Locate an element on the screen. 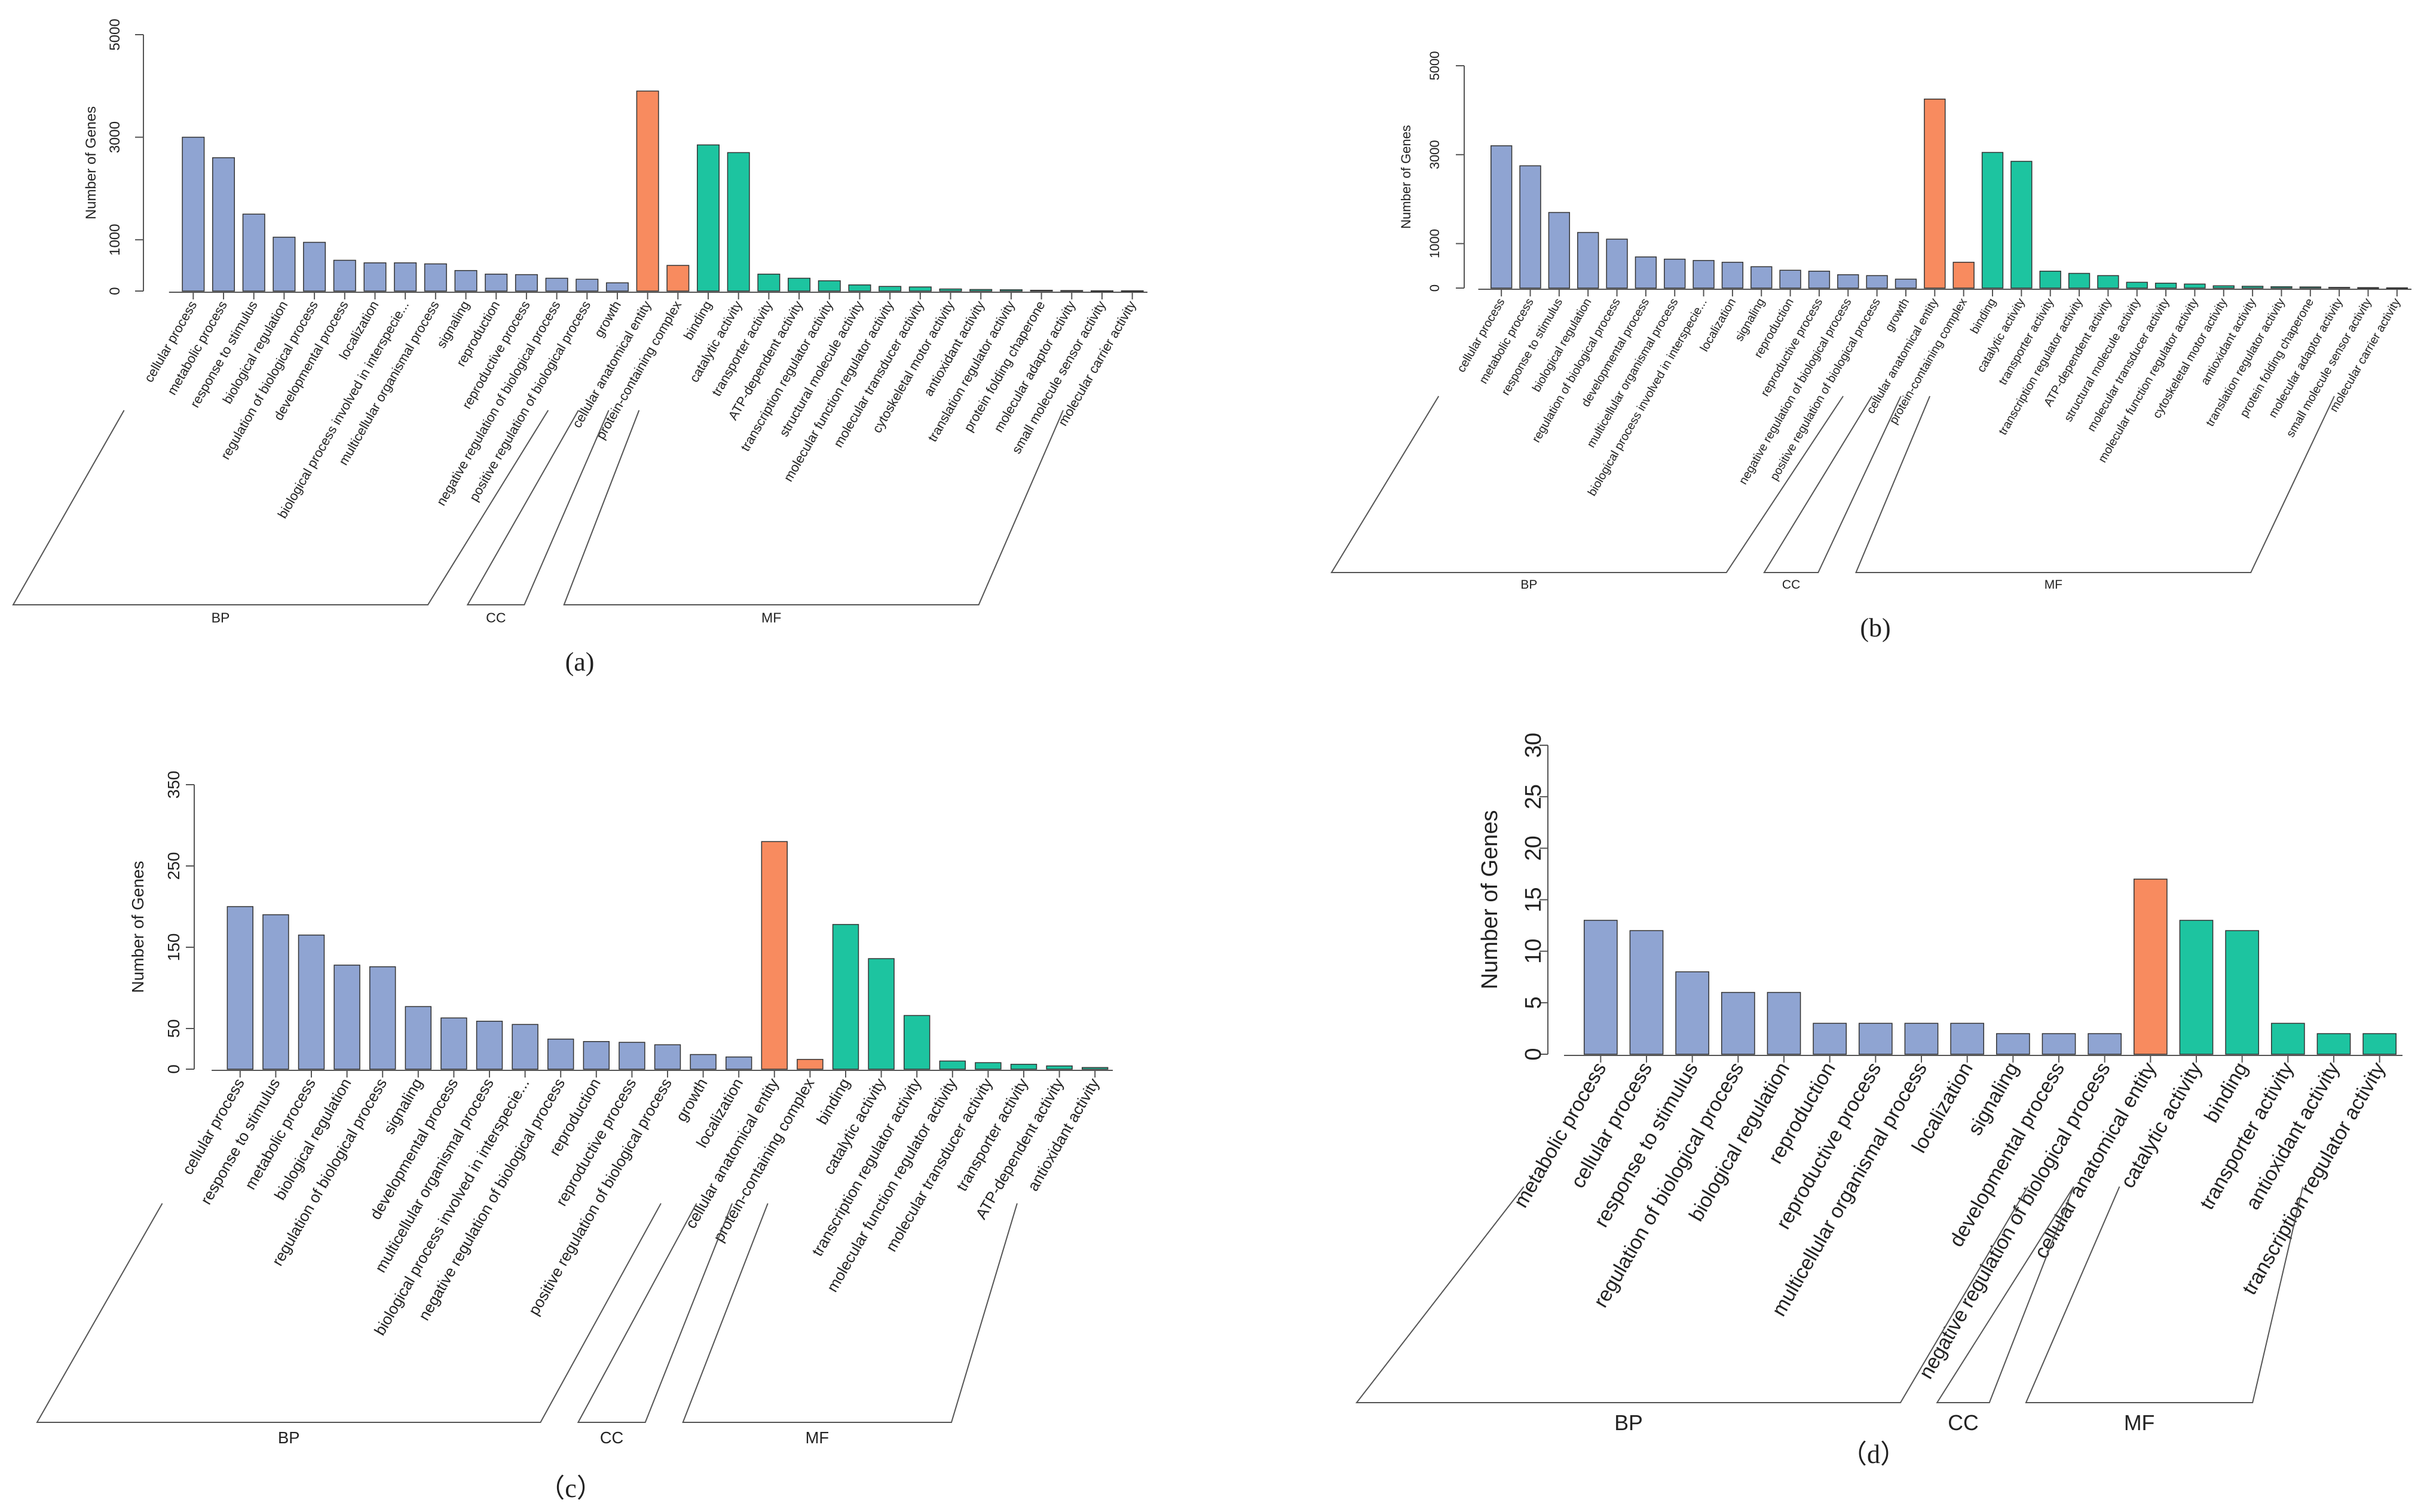 The image size is (2427, 1512). x-tick-label: binding is located at coordinates (1983, 316).